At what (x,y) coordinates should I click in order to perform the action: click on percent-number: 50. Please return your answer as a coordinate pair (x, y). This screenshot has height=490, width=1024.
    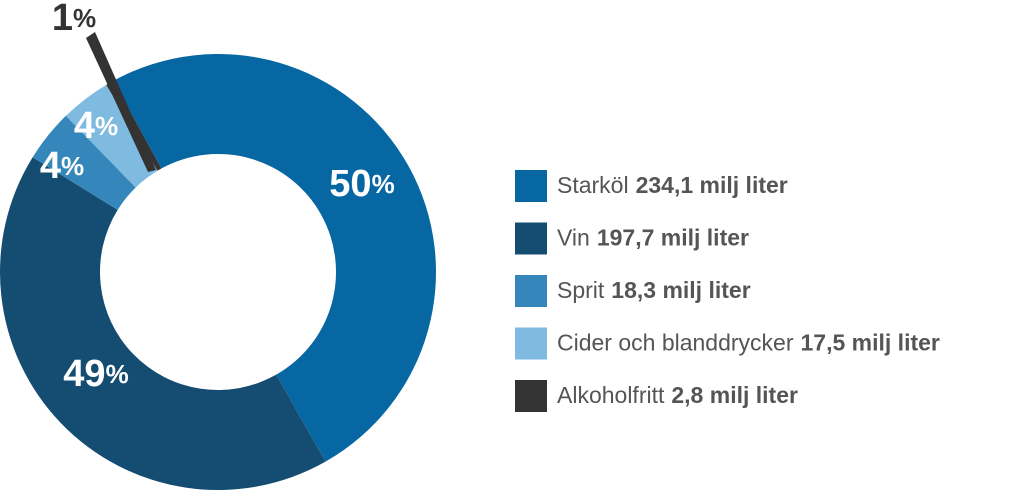
    Looking at the image, I should click on (350, 184).